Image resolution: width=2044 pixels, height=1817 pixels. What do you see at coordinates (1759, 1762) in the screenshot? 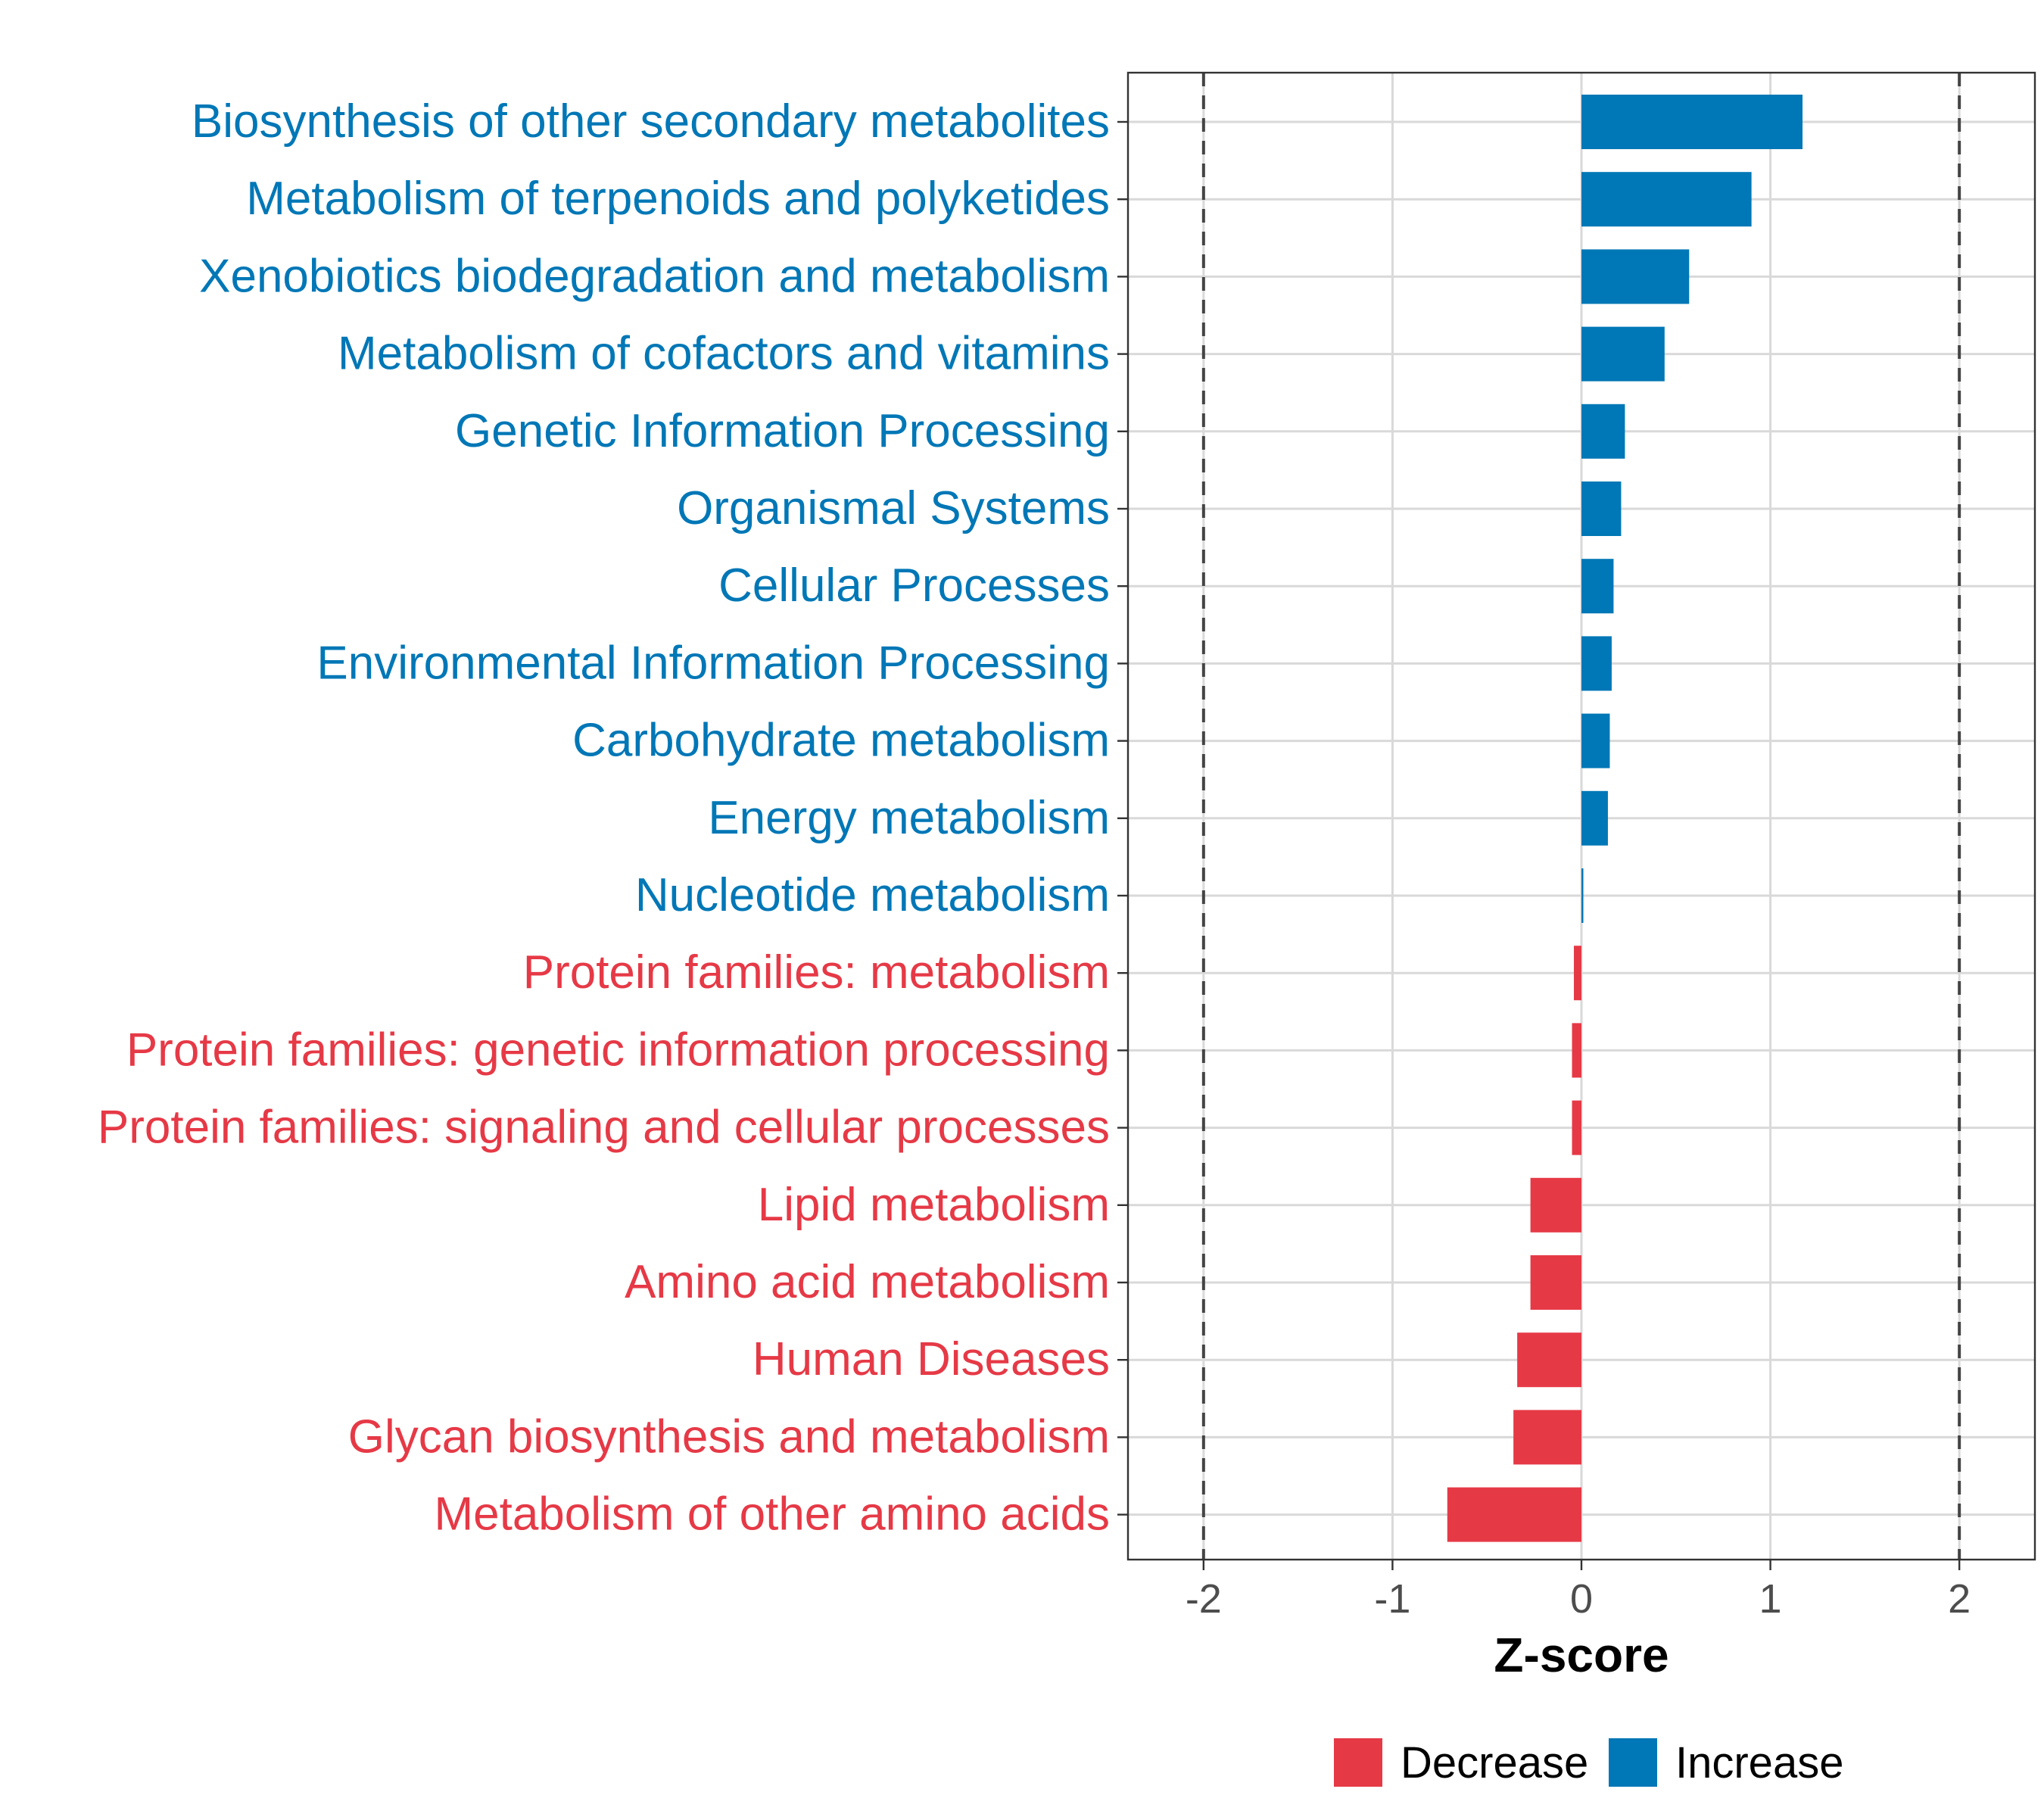
I see `legend-label-increase: Increase` at bounding box center [1759, 1762].